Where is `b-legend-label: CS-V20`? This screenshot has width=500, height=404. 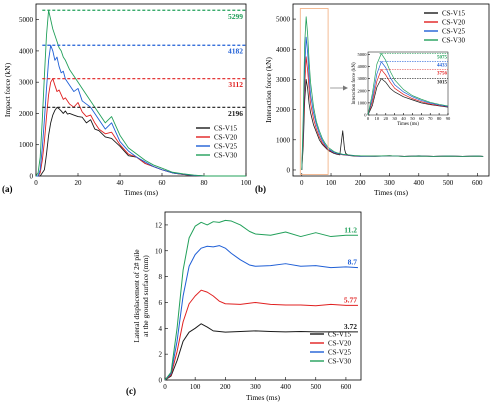 b-legend-label: CS-V20 is located at coordinates (453, 23).